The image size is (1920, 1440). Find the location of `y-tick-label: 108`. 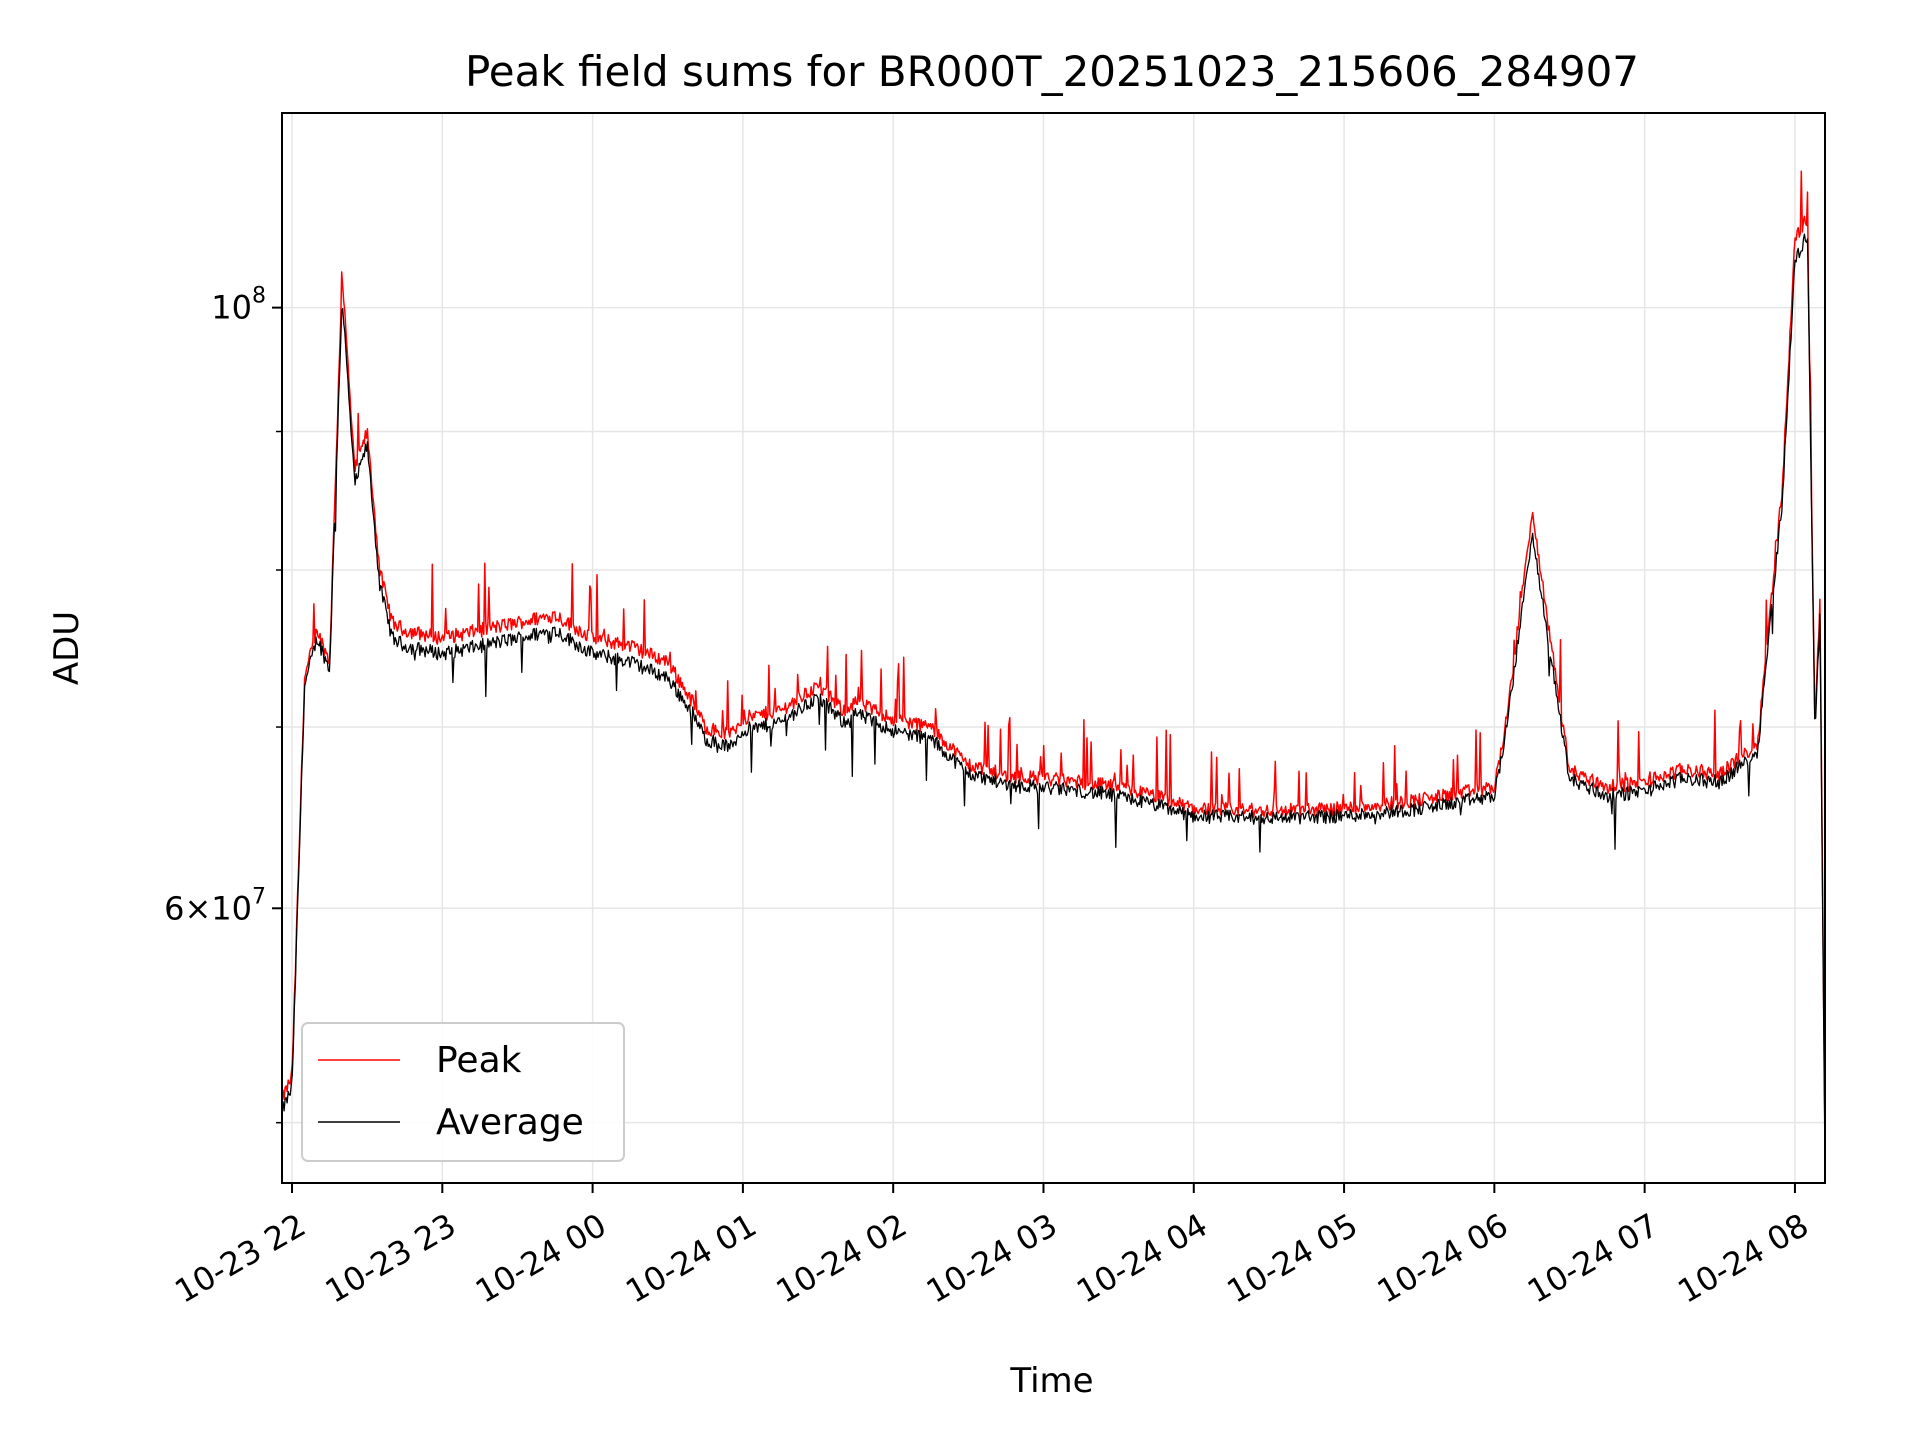

y-tick-label: 108 is located at coordinates (238, 305).